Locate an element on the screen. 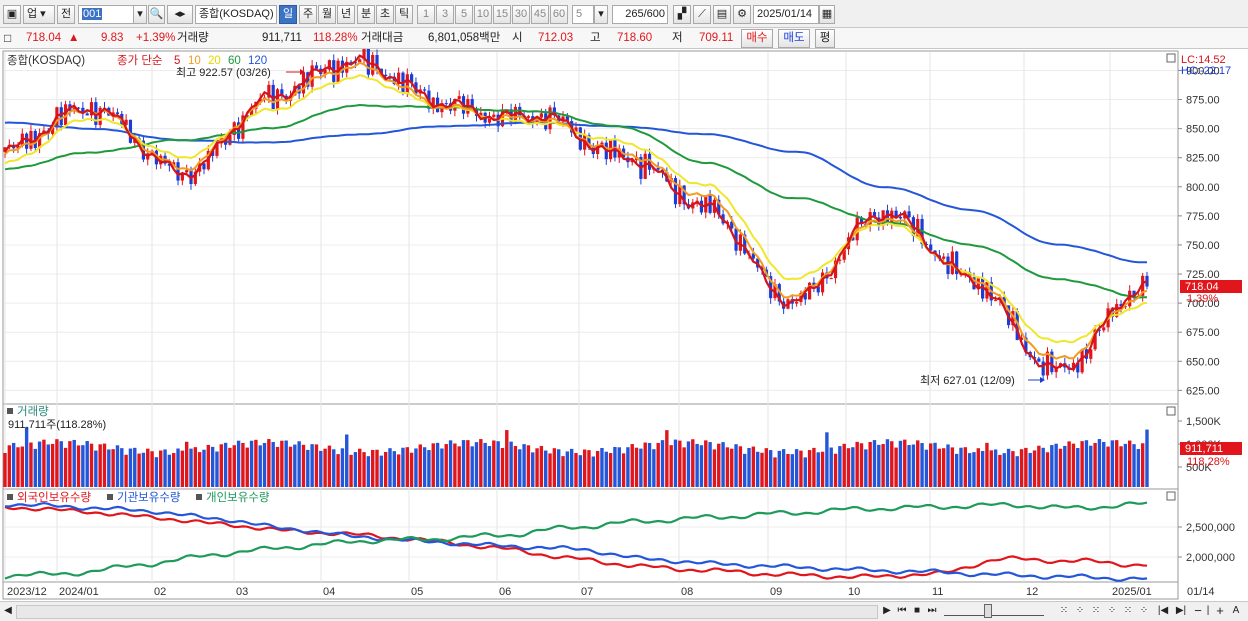  eval-button: 평 is located at coordinates (825, 38).